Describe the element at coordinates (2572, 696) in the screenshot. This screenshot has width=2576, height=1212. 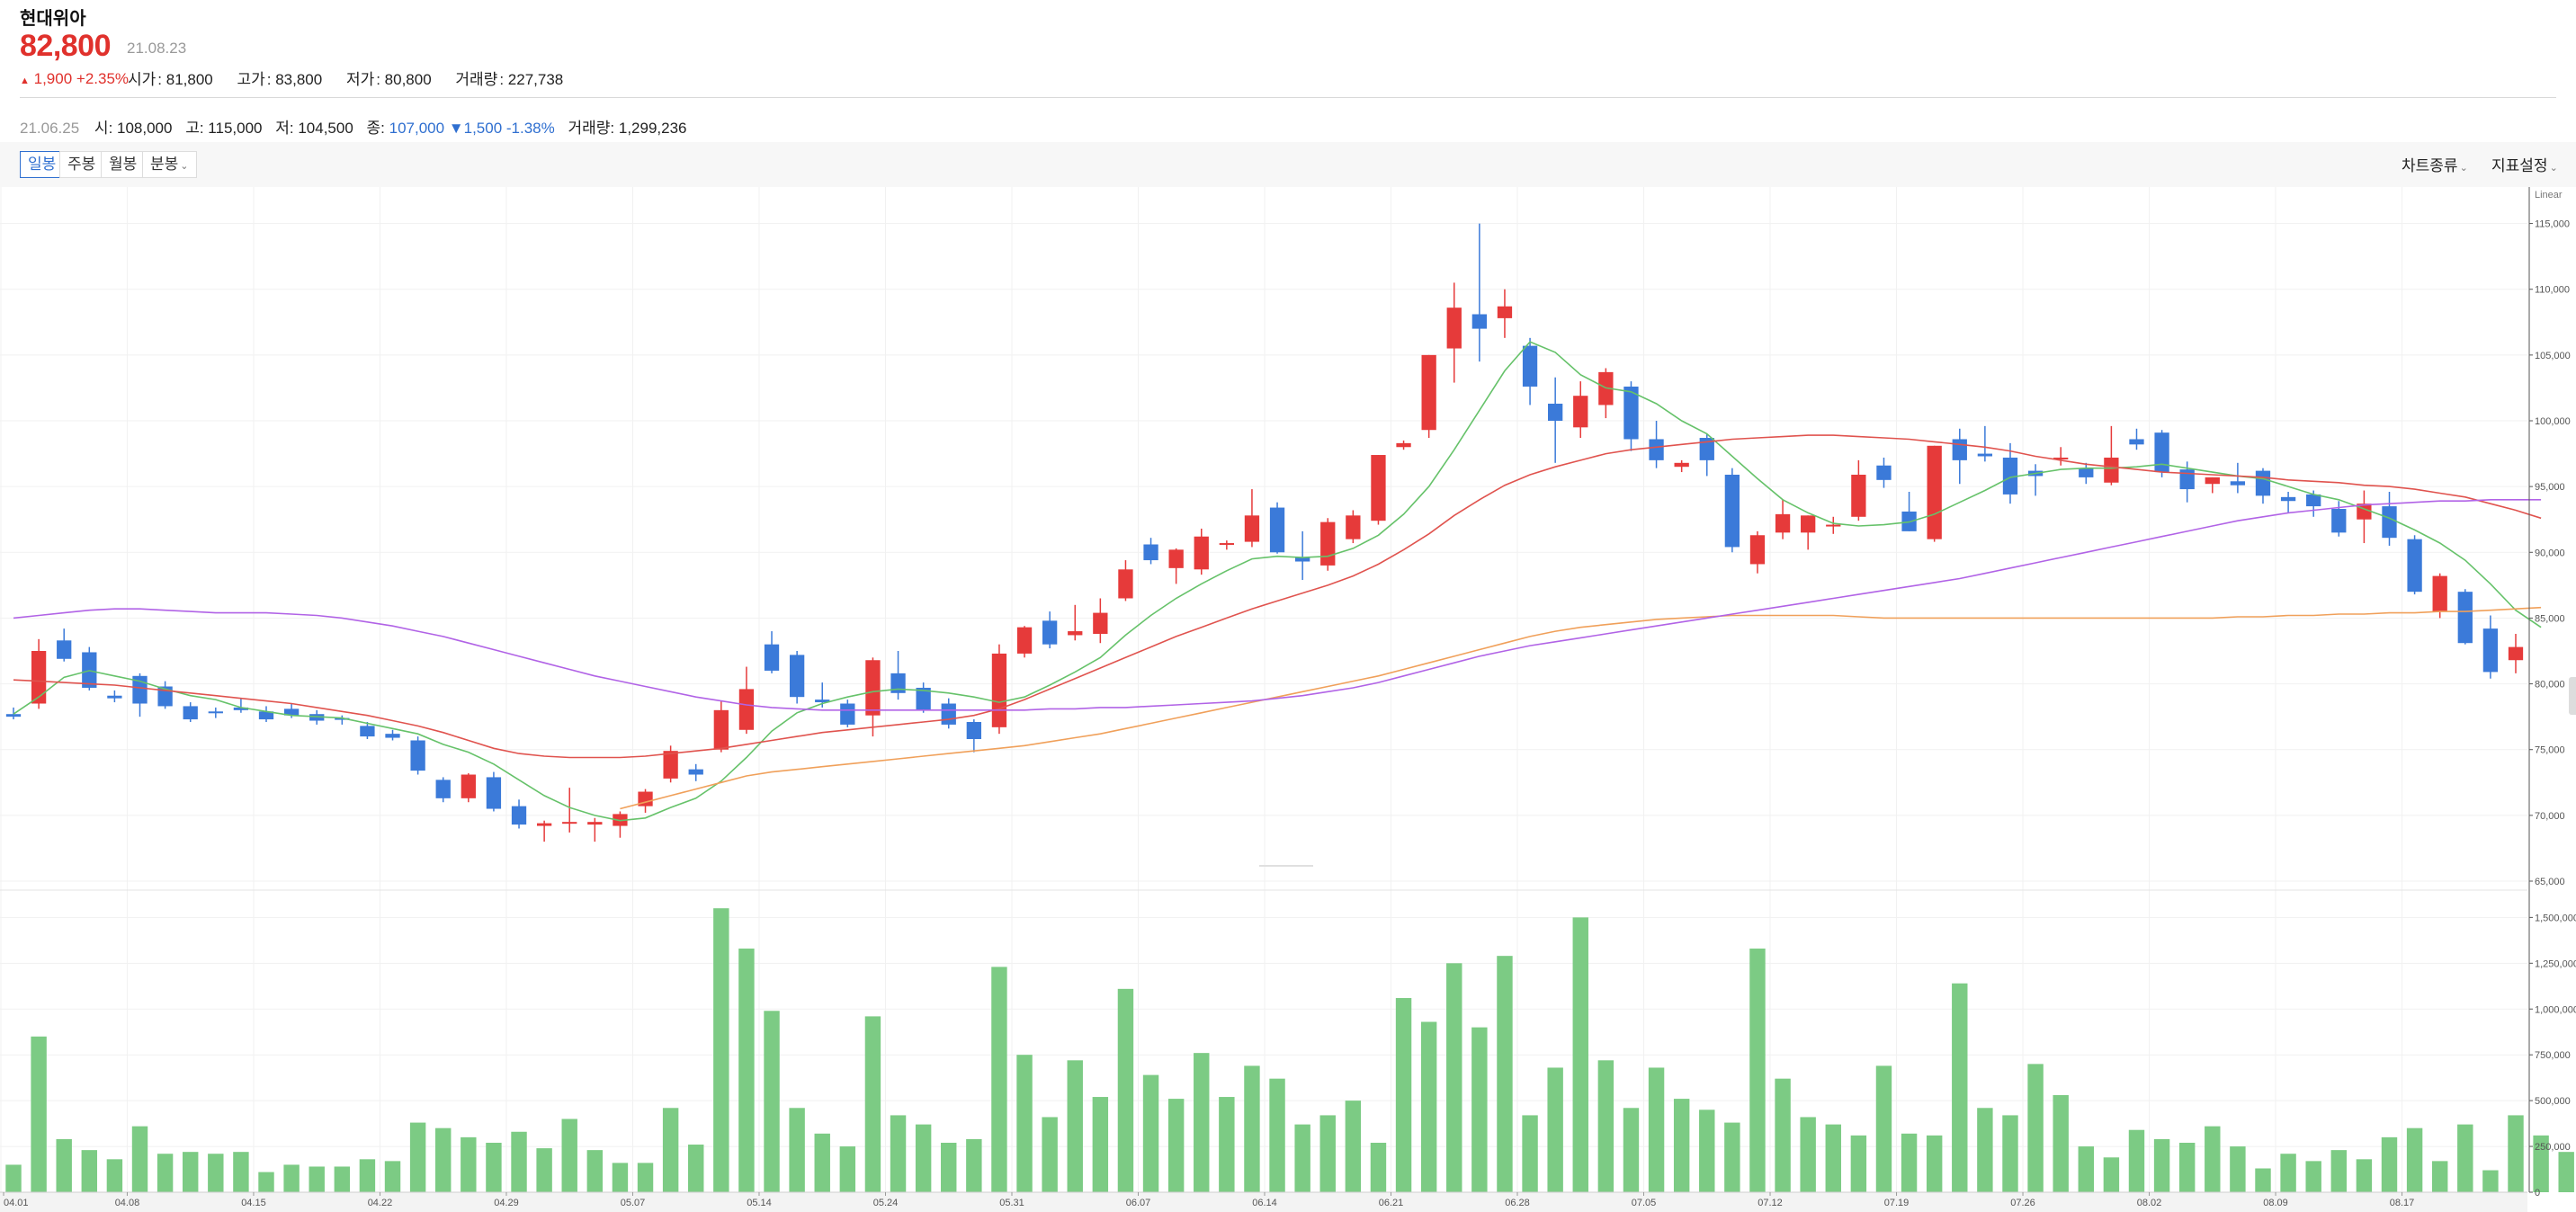
I see `scroll-handle` at that location.